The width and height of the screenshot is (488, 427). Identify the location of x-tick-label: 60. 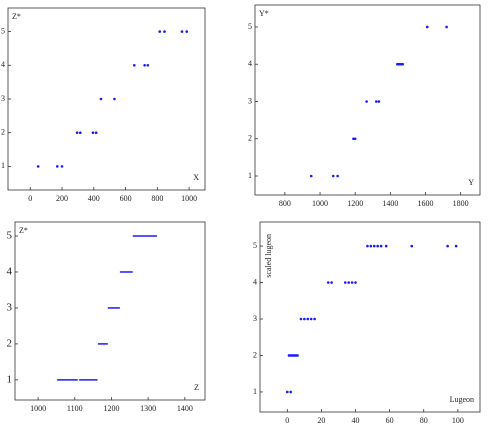
(390, 420).